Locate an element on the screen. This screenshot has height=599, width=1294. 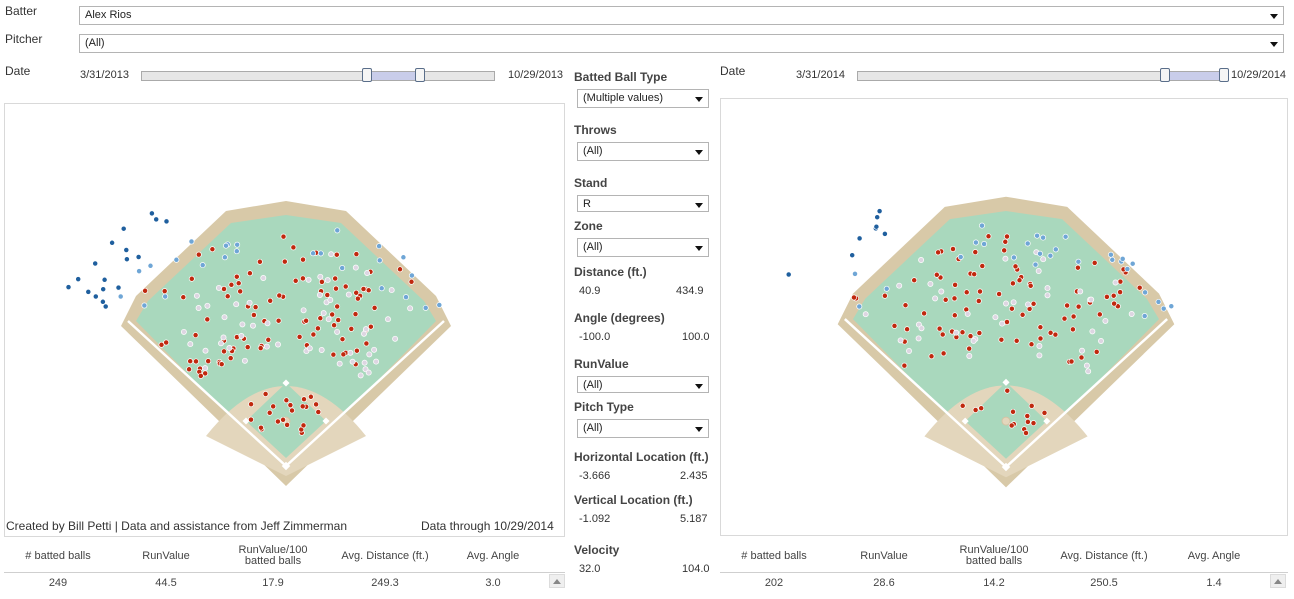
right-date-end-handle is located at coordinates (1224, 75).